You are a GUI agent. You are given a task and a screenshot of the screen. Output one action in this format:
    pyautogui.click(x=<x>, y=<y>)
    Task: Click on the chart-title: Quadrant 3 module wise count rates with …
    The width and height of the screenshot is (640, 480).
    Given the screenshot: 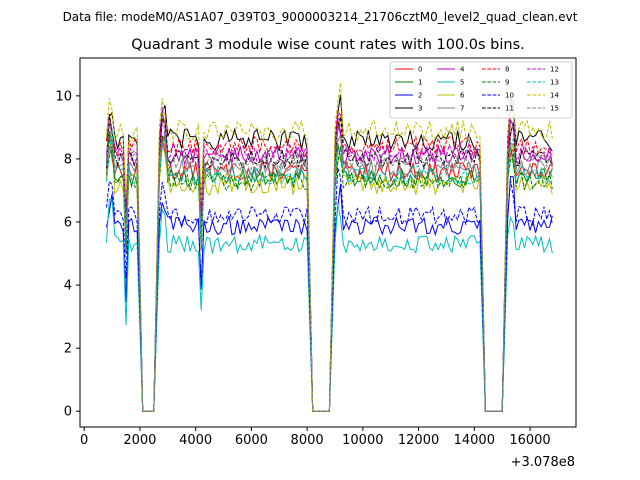 What is the action you would take?
    pyautogui.click(x=328, y=45)
    